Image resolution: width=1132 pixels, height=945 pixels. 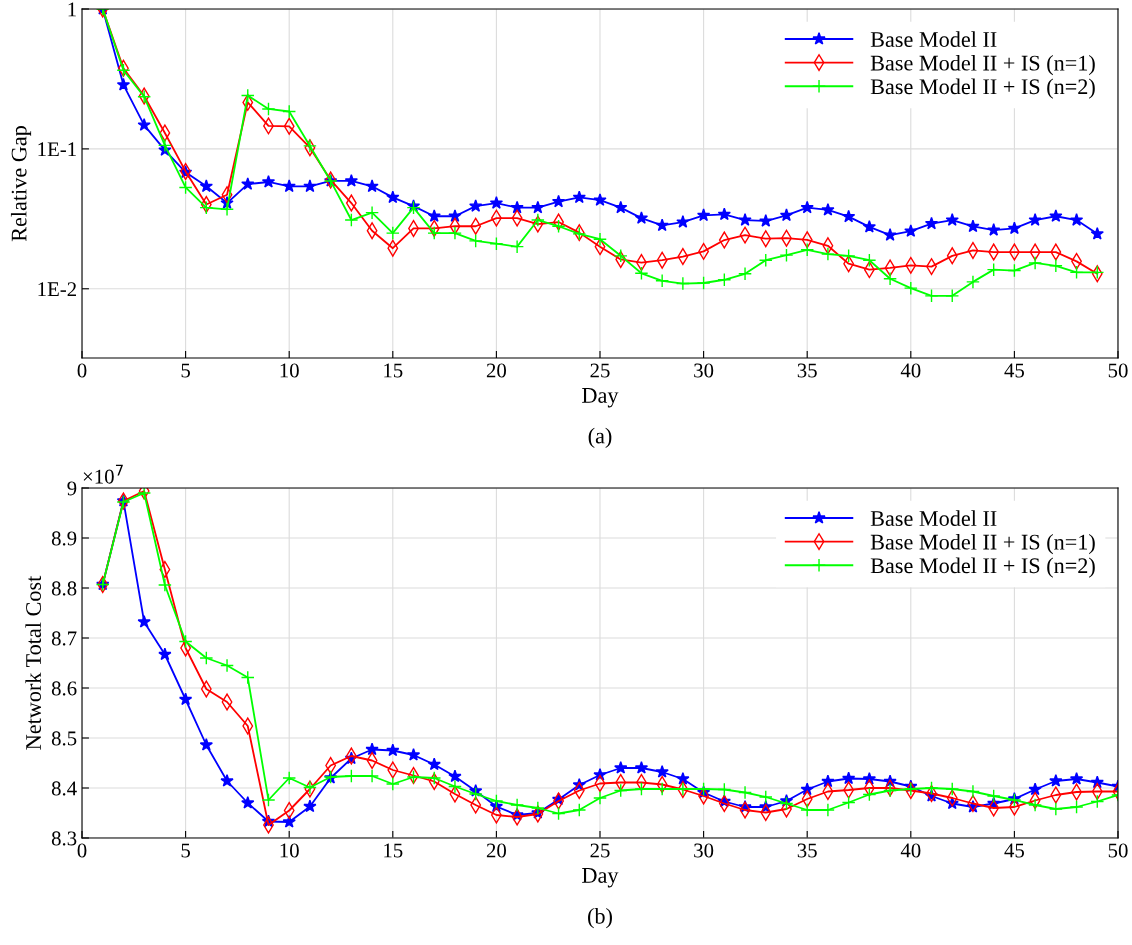 I want to click on y-axis-title: Relative Gap, so click(x=21, y=184).